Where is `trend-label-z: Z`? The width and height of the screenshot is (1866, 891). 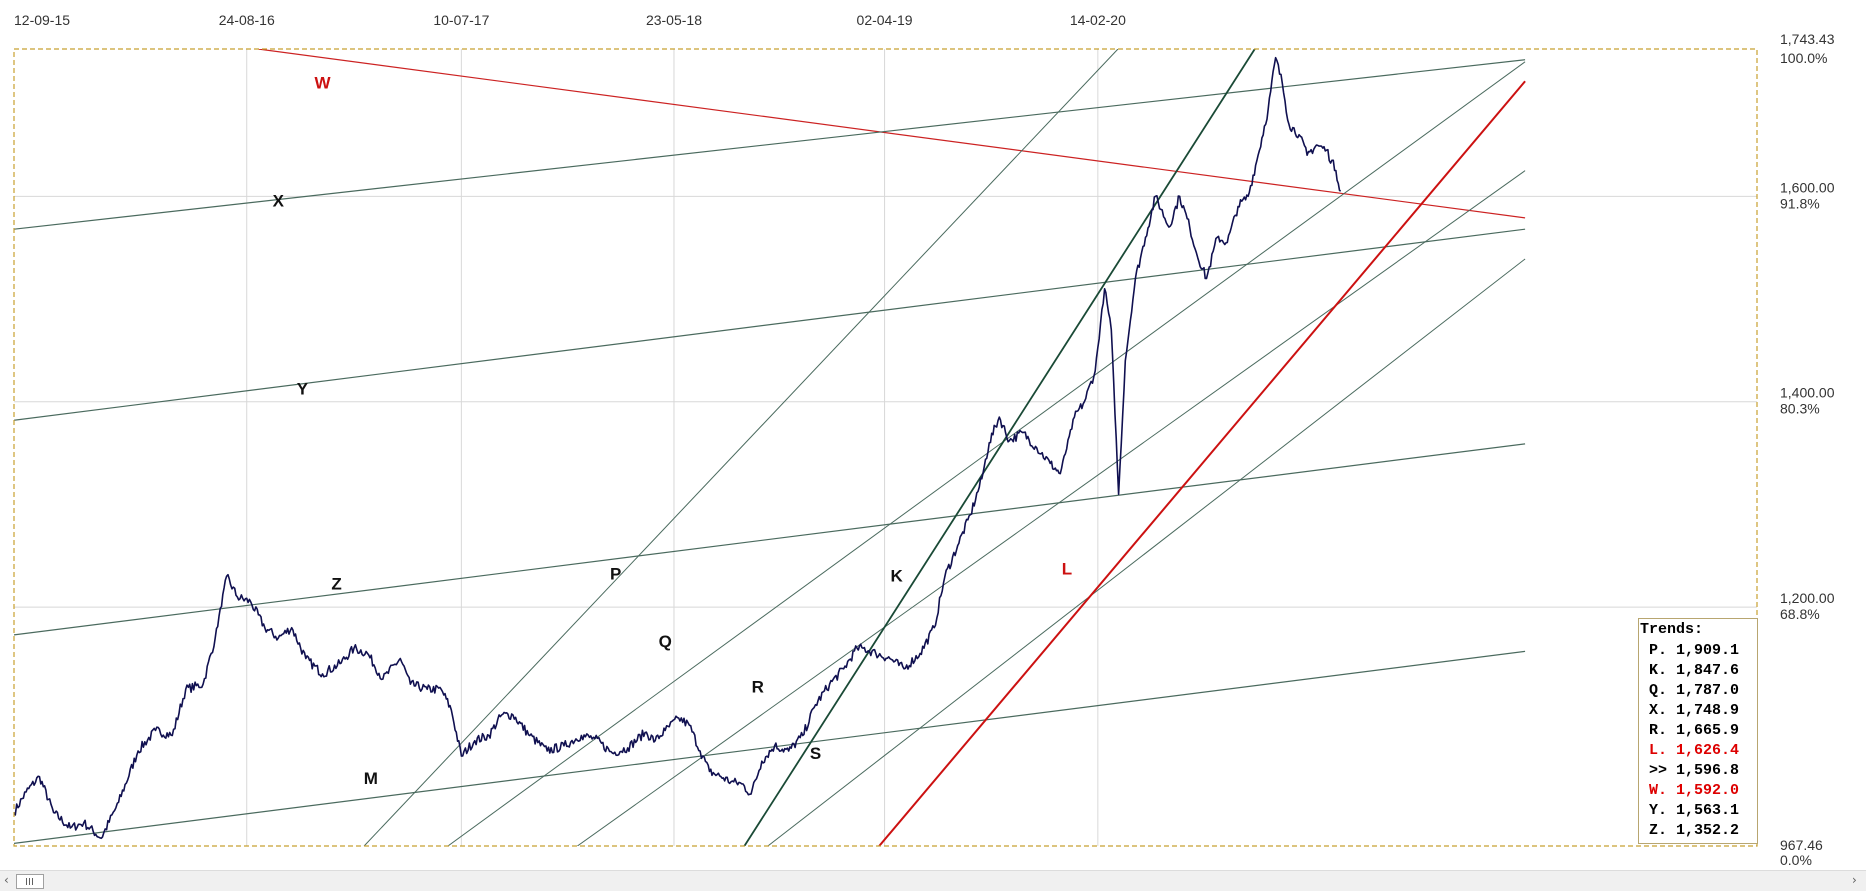
trend-label-z: Z is located at coordinates (336, 584).